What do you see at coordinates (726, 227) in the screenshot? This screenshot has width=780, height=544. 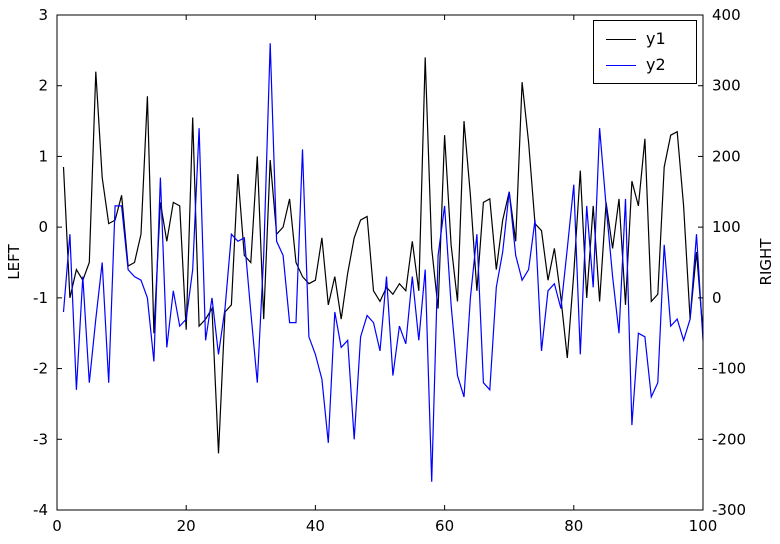 I see `y-right-tick-label: 100` at bounding box center [726, 227].